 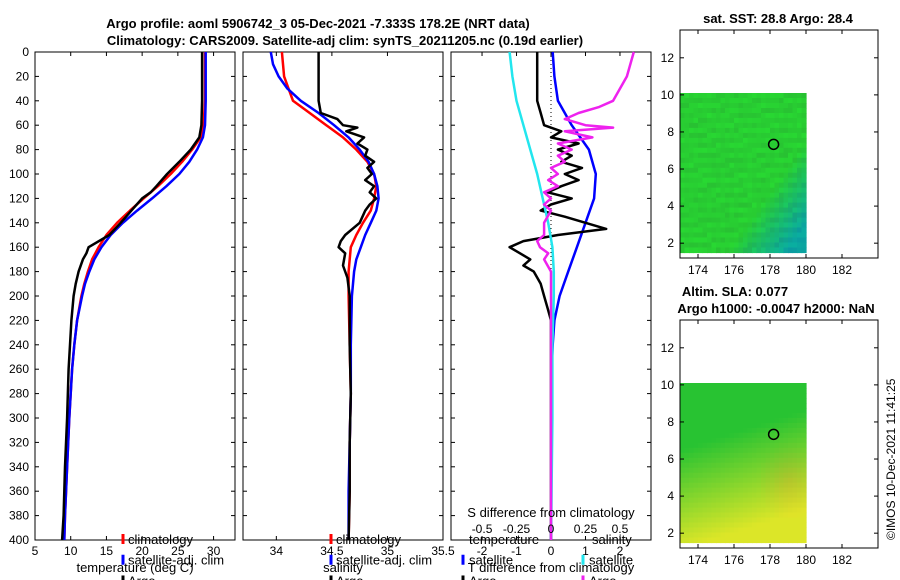 I want to click on sla-map-subtitle: Argo h1000: -0.0047 h2000: NaN, so click(x=775, y=308).